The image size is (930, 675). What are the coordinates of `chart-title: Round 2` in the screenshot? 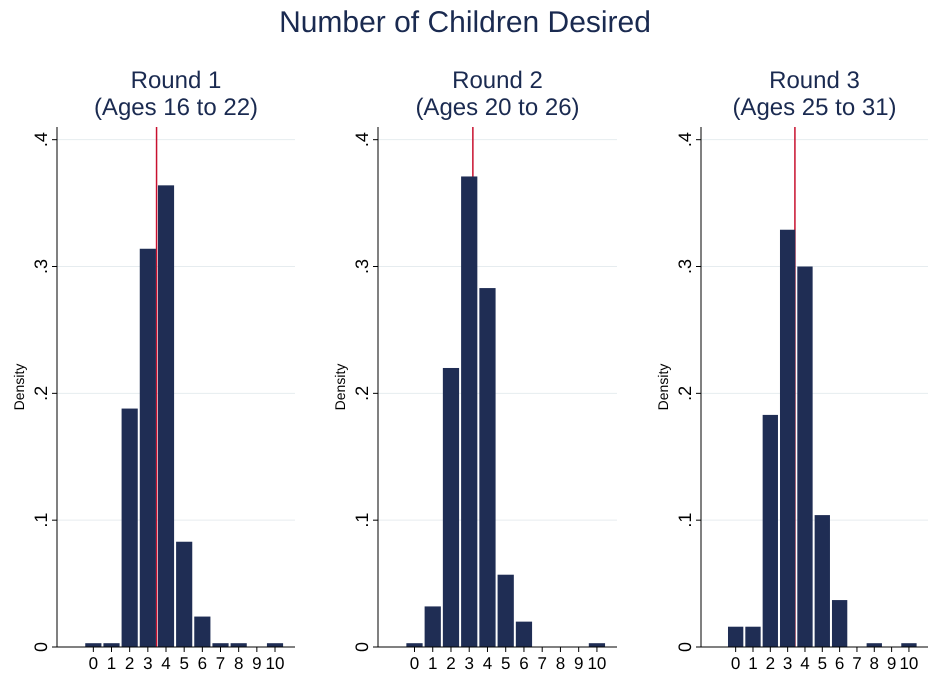 It's located at (497, 80).